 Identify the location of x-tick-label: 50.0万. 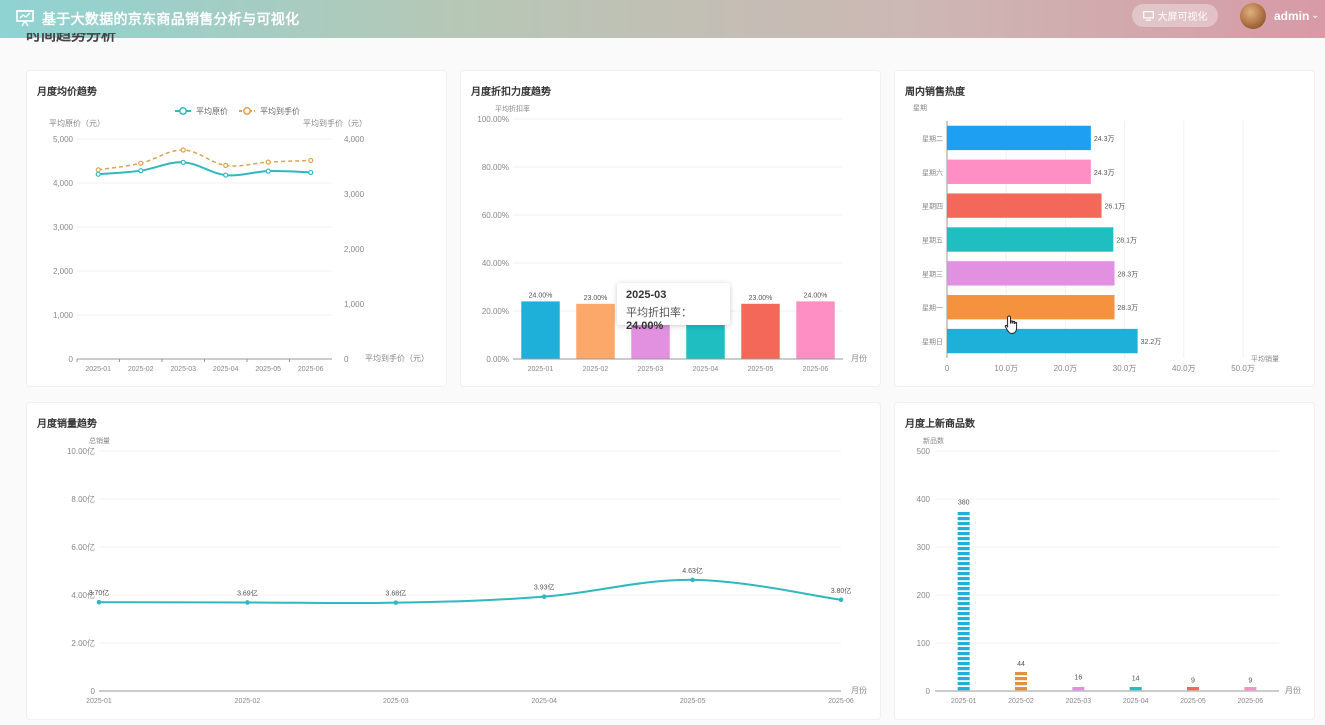
(1243, 368).